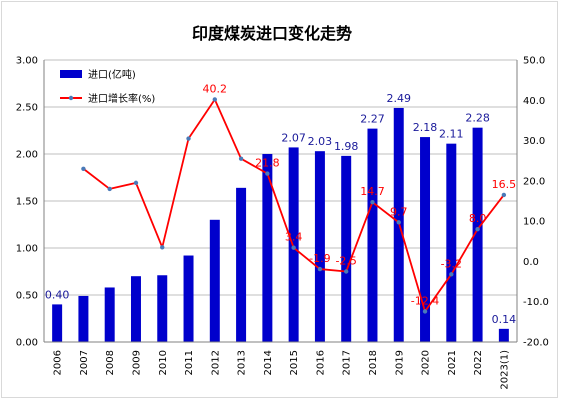 This screenshot has width=561, height=403. I want to click on x-tick-label: 2023(1), so click(504, 370).